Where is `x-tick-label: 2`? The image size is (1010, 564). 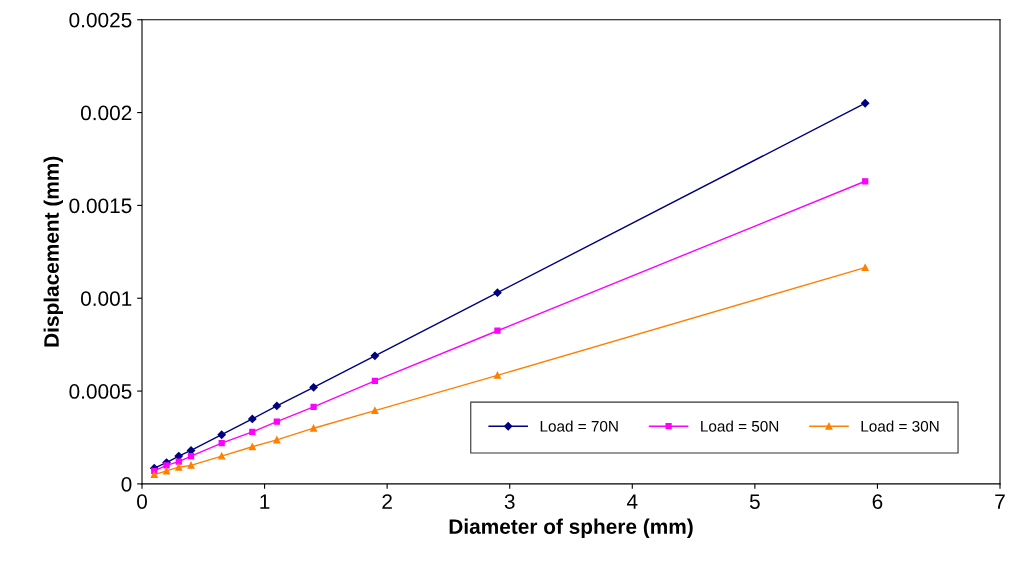
x-tick-label: 2 is located at coordinates (387, 501).